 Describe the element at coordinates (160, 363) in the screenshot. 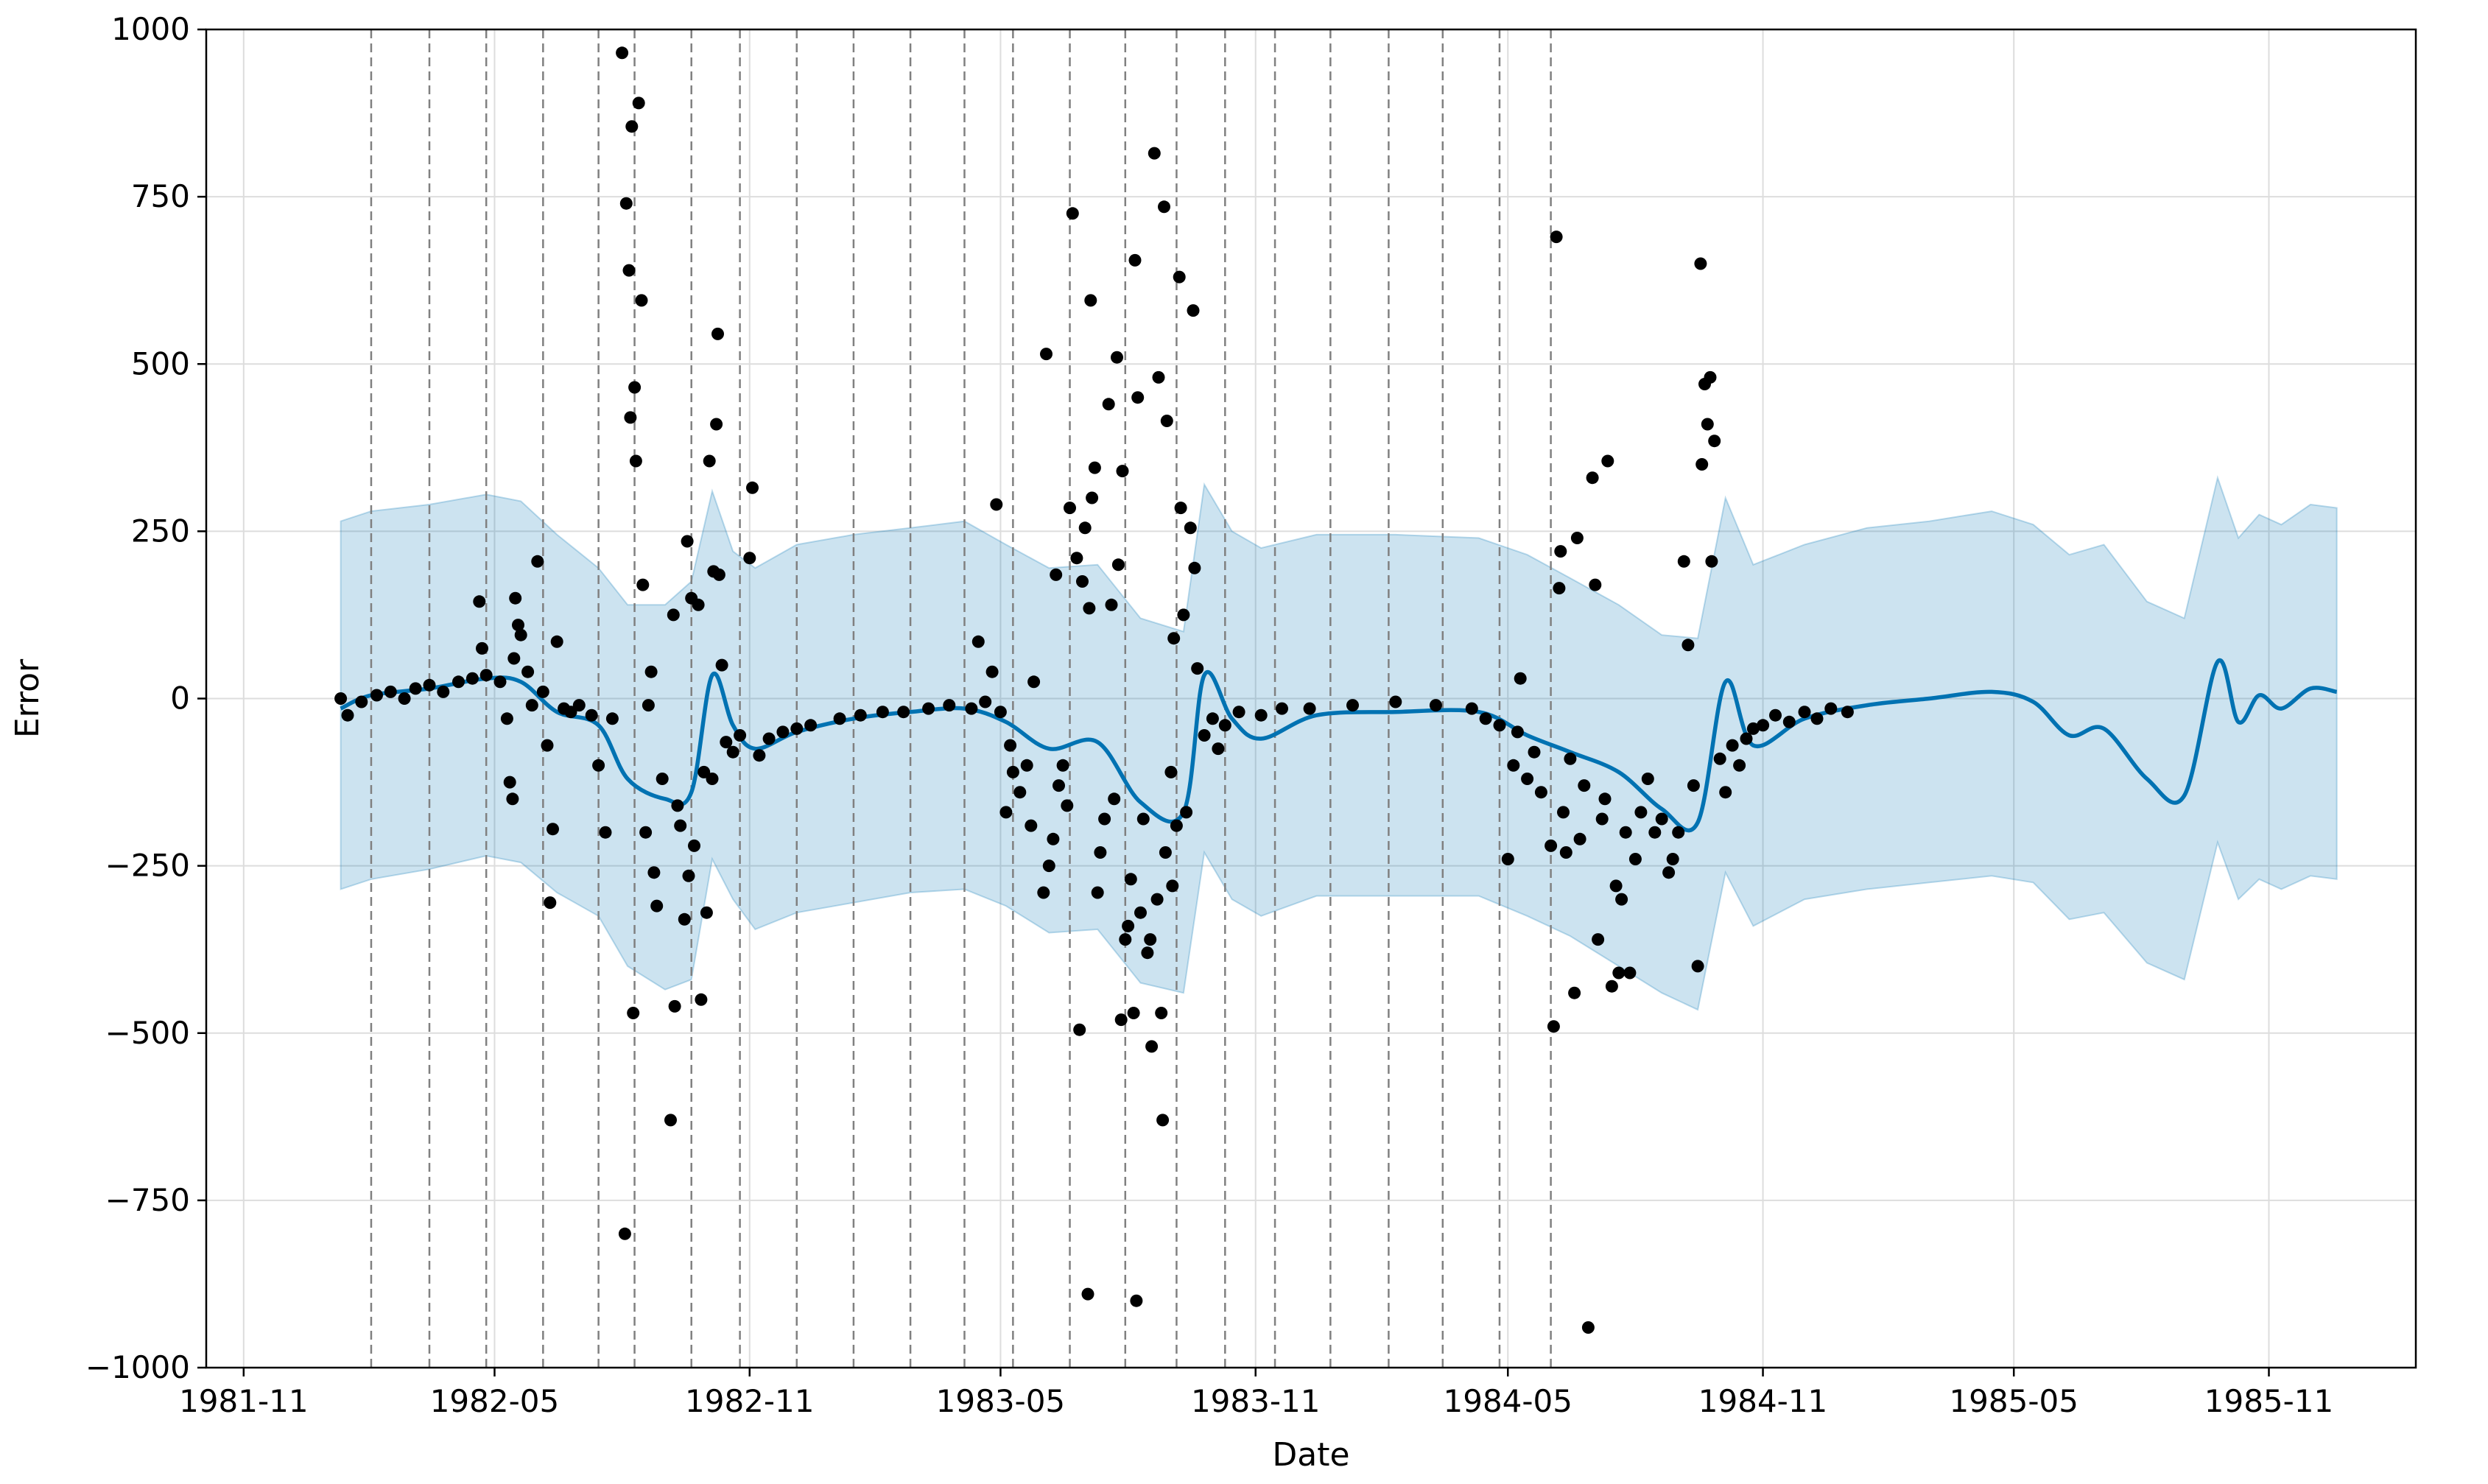

I see `y-tick-label: 500` at that location.